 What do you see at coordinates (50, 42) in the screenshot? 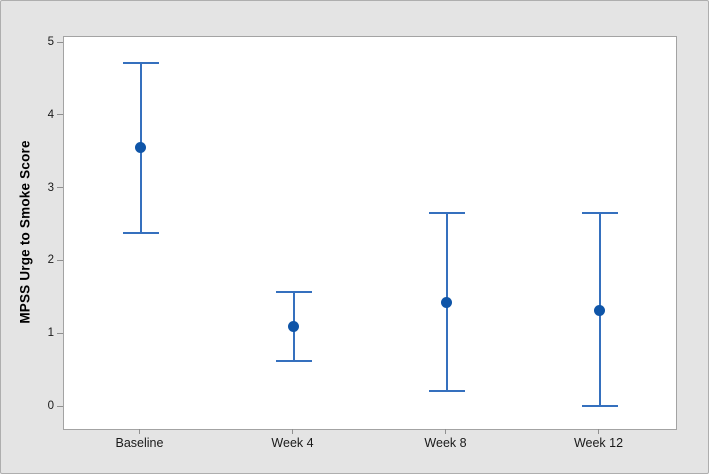
I see `y-tick-label: 5` at bounding box center [50, 42].